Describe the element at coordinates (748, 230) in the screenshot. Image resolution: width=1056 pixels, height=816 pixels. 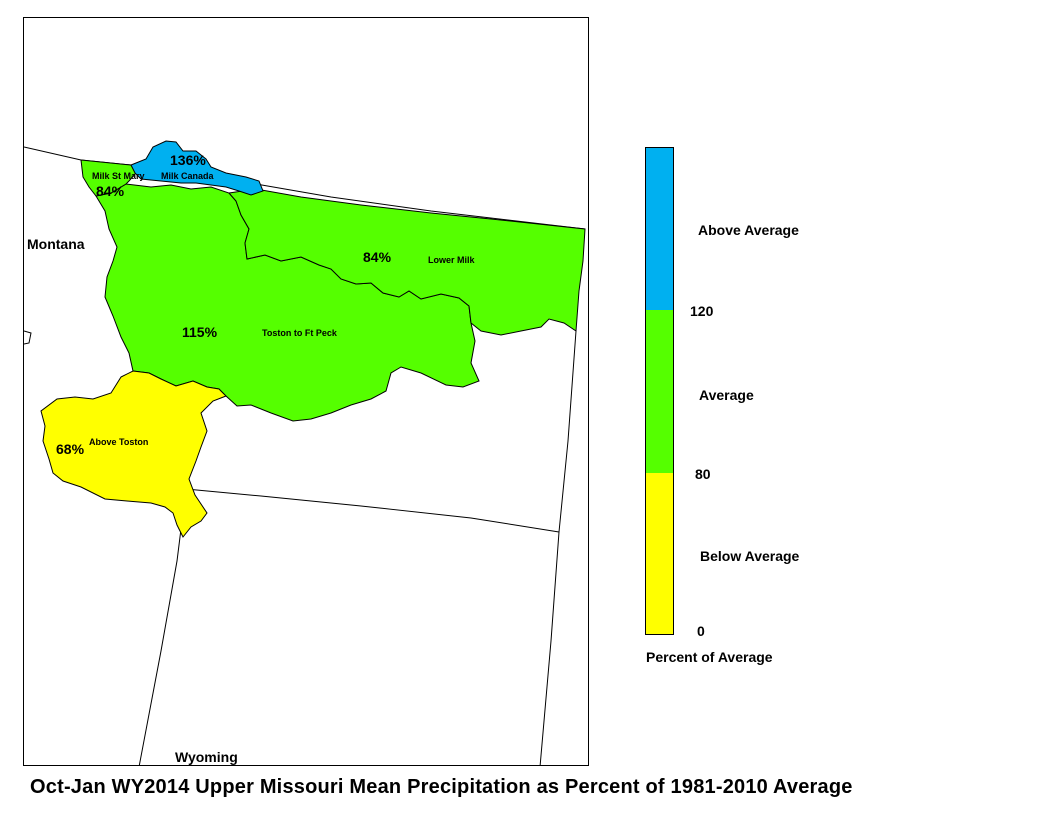
I see `legend-category-above-average: Above Average` at that location.